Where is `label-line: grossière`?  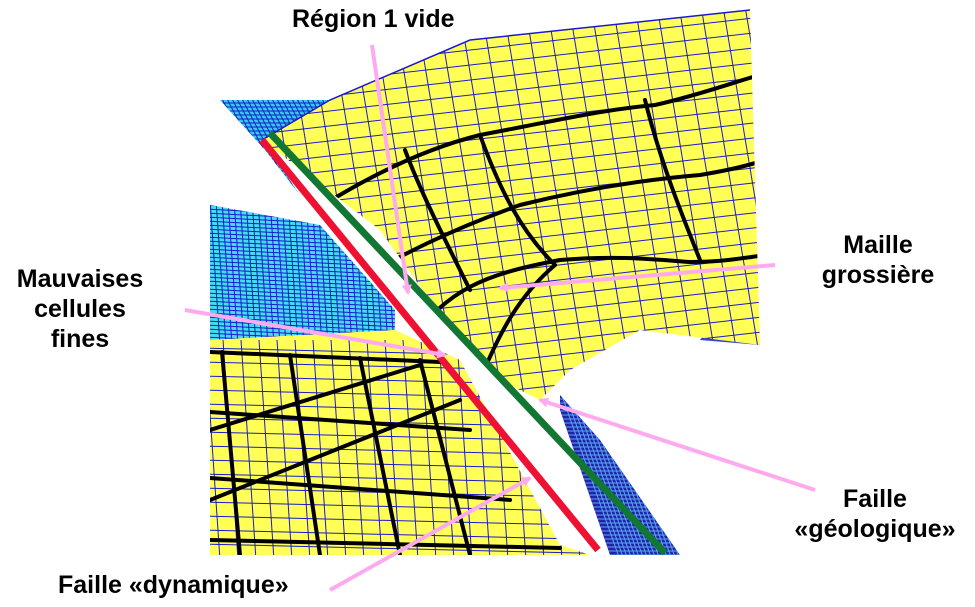
label-line: grossière is located at coordinates (878, 275).